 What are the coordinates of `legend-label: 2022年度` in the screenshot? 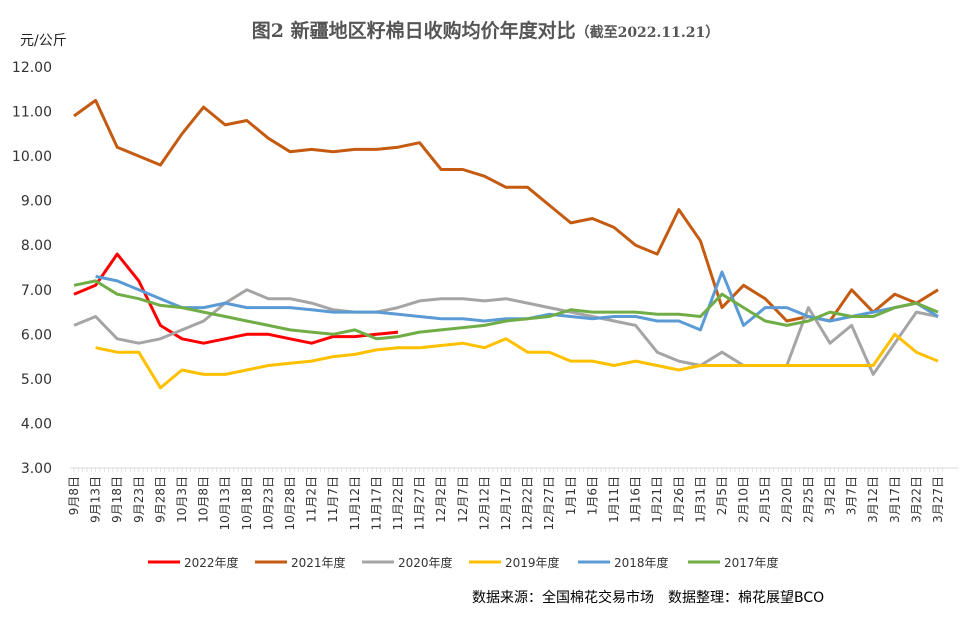 It's located at (211, 562).